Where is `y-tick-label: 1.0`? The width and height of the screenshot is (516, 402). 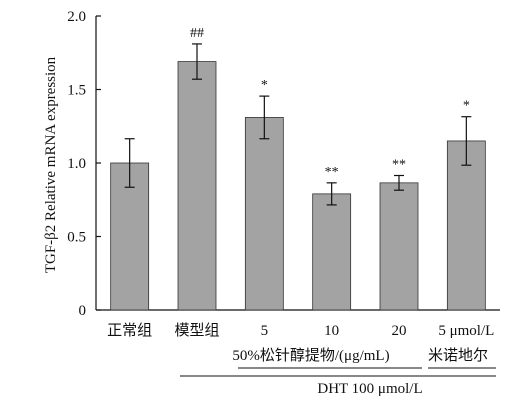
y-tick-label: 1.0 is located at coordinates (76, 164).